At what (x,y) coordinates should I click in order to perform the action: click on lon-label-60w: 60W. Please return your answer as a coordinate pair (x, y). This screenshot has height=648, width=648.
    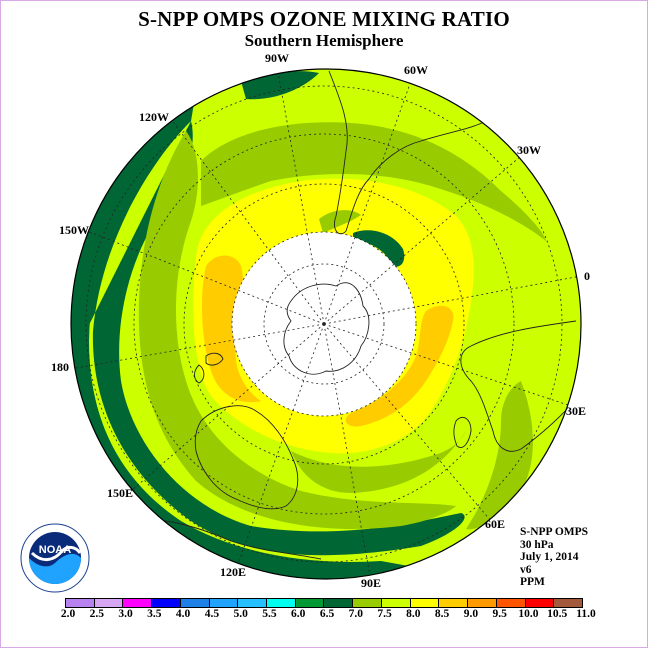
    Looking at the image, I should click on (416, 70).